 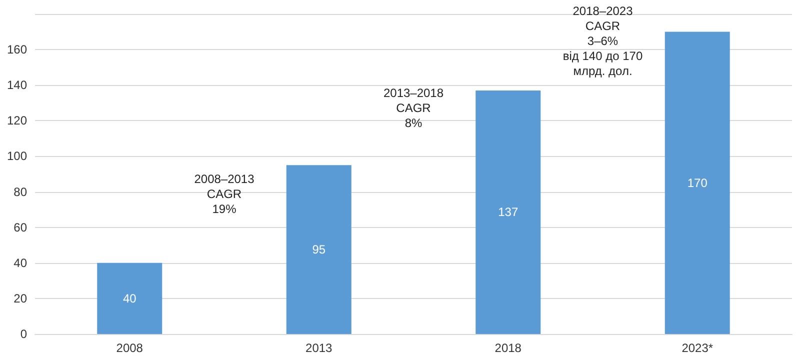 I want to click on annotation: 2013–2018 CAGR 8%, so click(x=413, y=108).